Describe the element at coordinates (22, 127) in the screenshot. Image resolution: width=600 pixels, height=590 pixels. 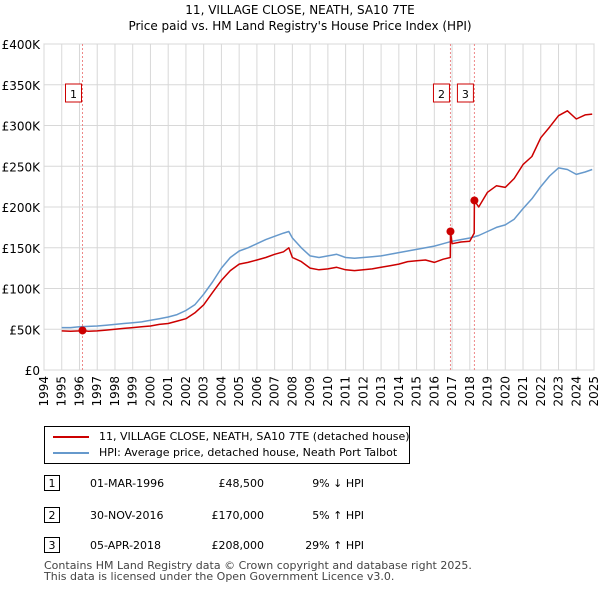
I see `y-tick-label: £300K` at that location.